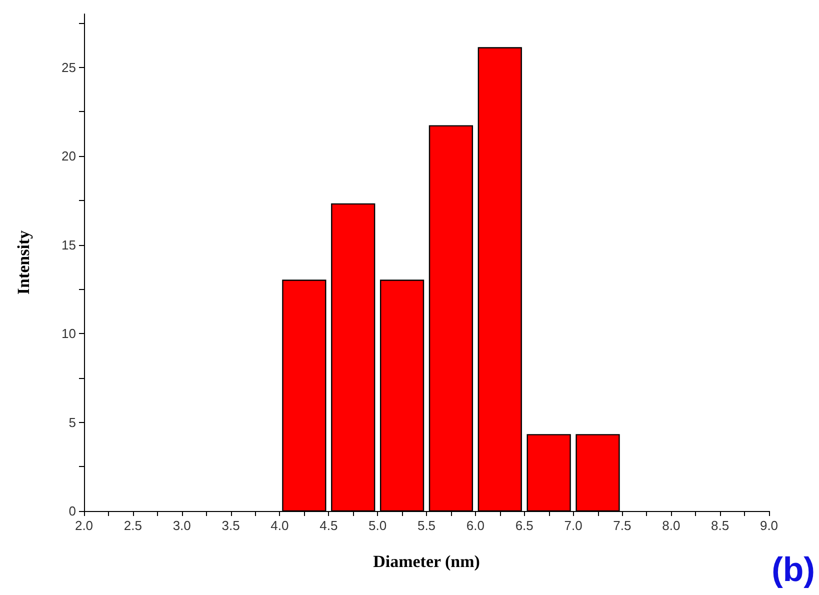  Describe the element at coordinates (475, 525) in the screenshot. I see `x-tick-label: 6.0` at that location.